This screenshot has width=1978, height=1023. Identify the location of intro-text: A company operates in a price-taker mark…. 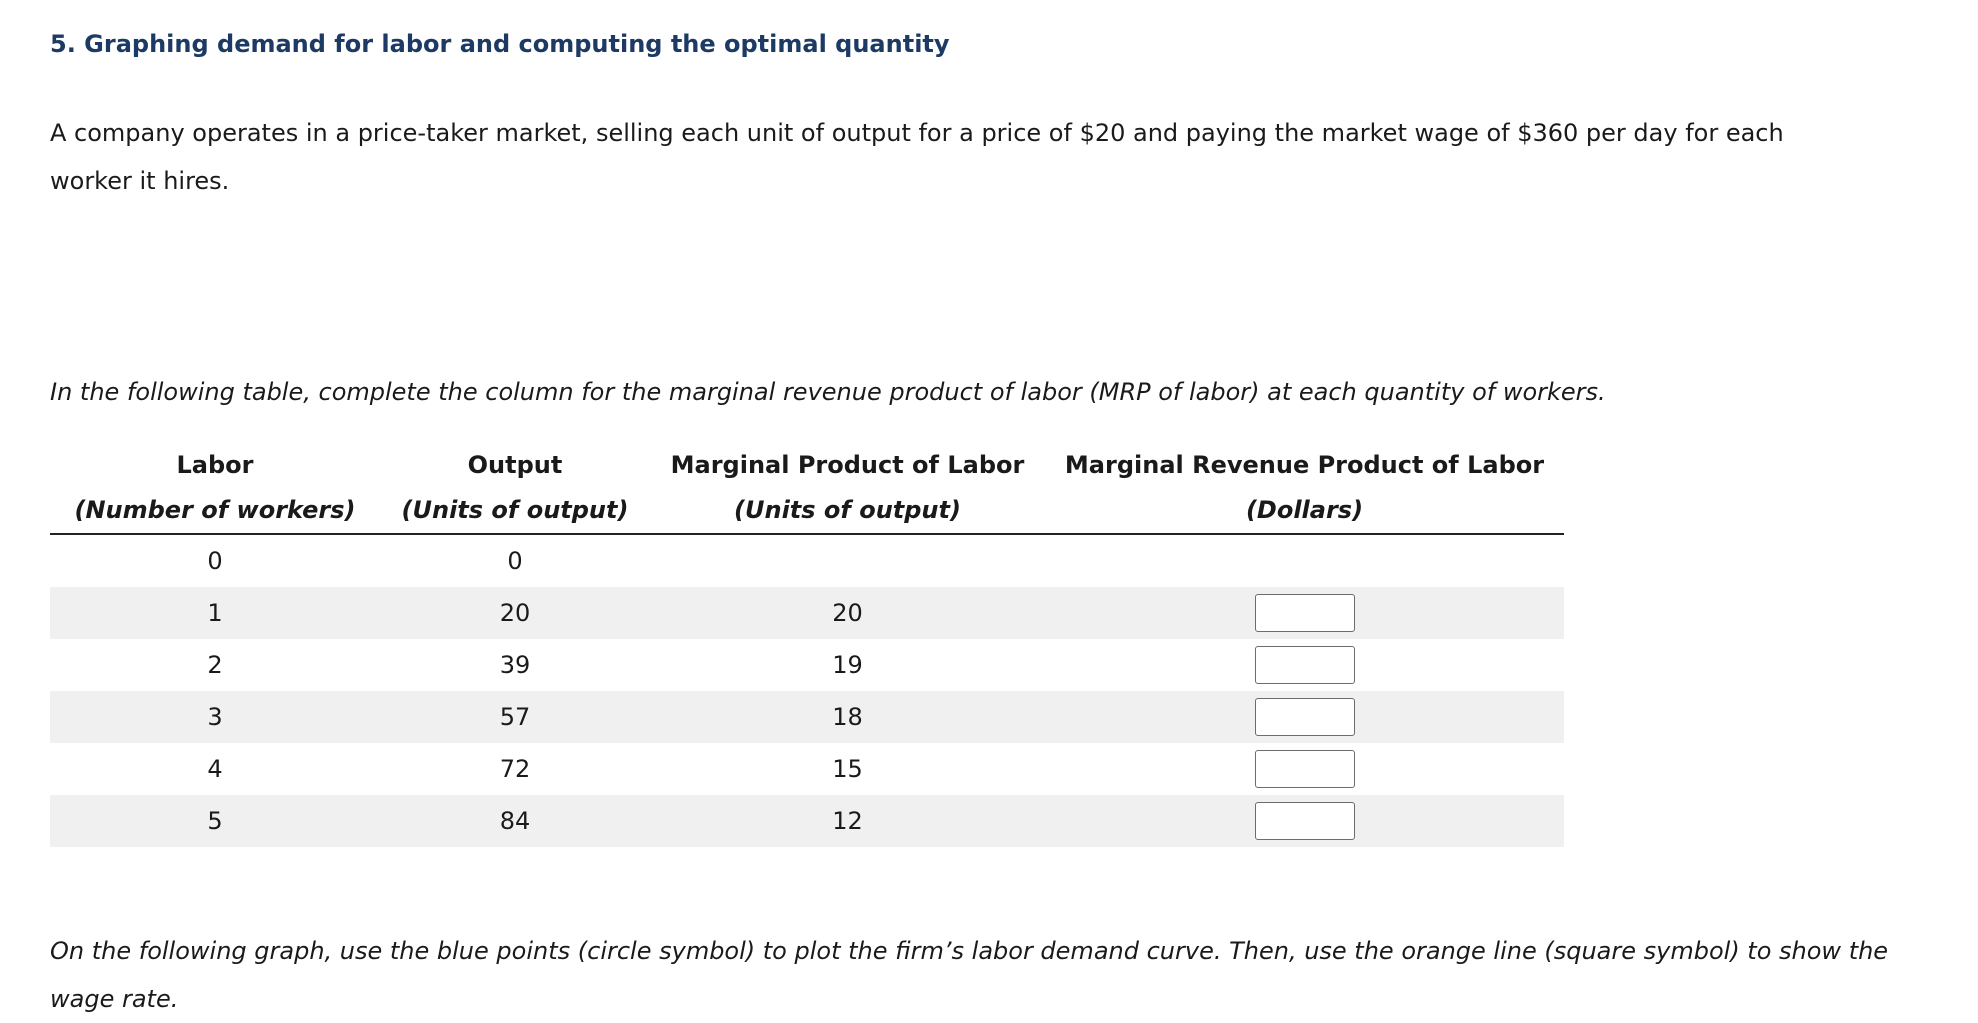
(917, 157).